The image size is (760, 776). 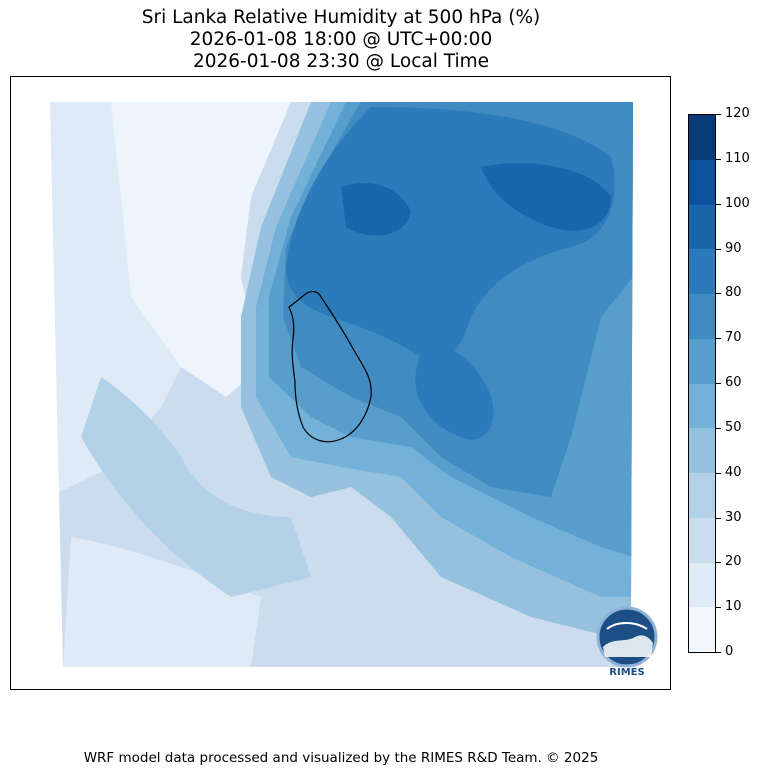 I want to click on colorbar-tick-label: 90, so click(x=733, y=248).